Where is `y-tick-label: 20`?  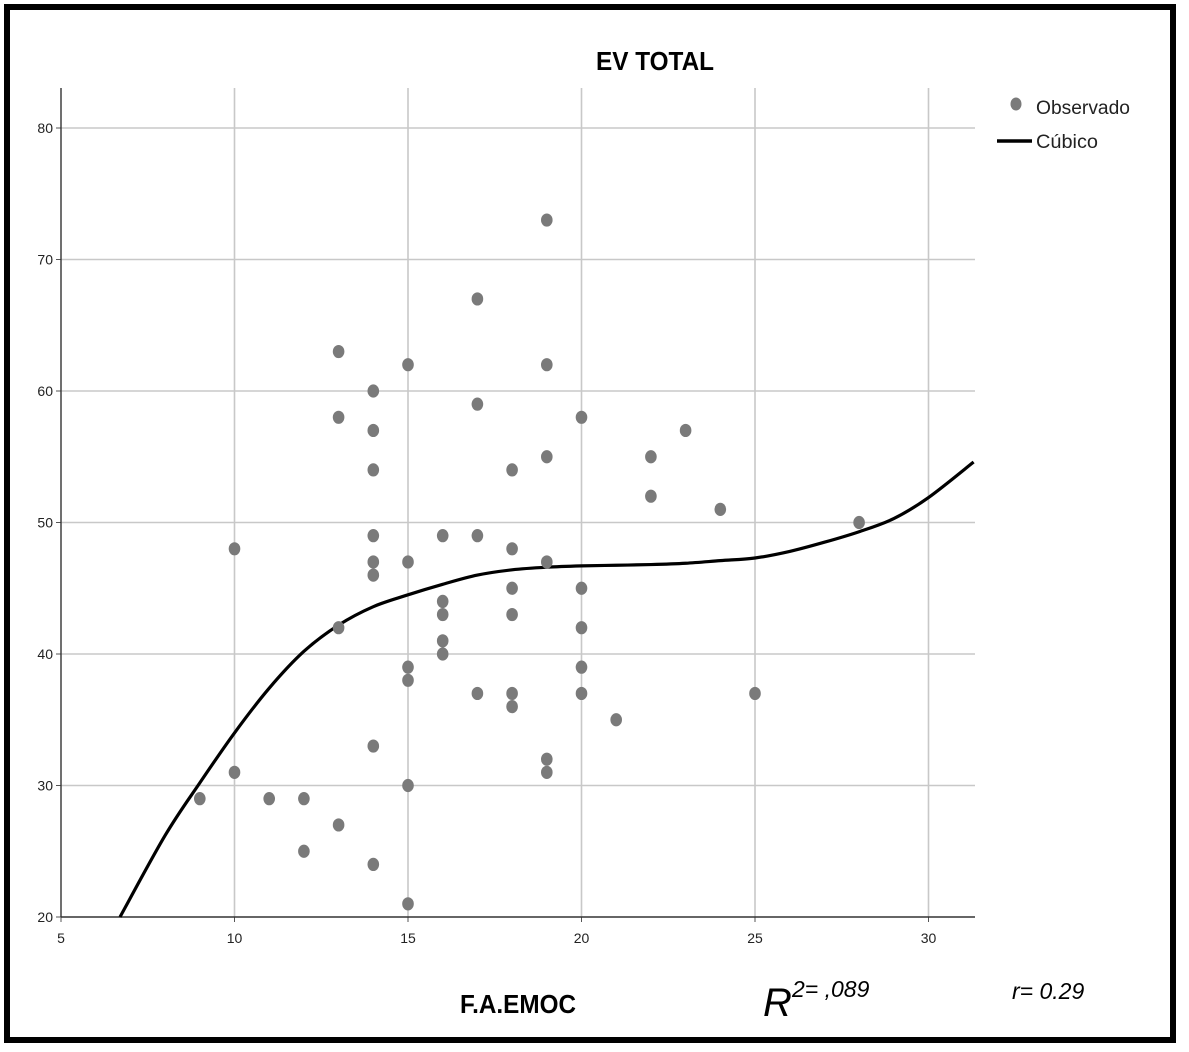
y-tick-label: 20 is located at coordinates (45, 917).